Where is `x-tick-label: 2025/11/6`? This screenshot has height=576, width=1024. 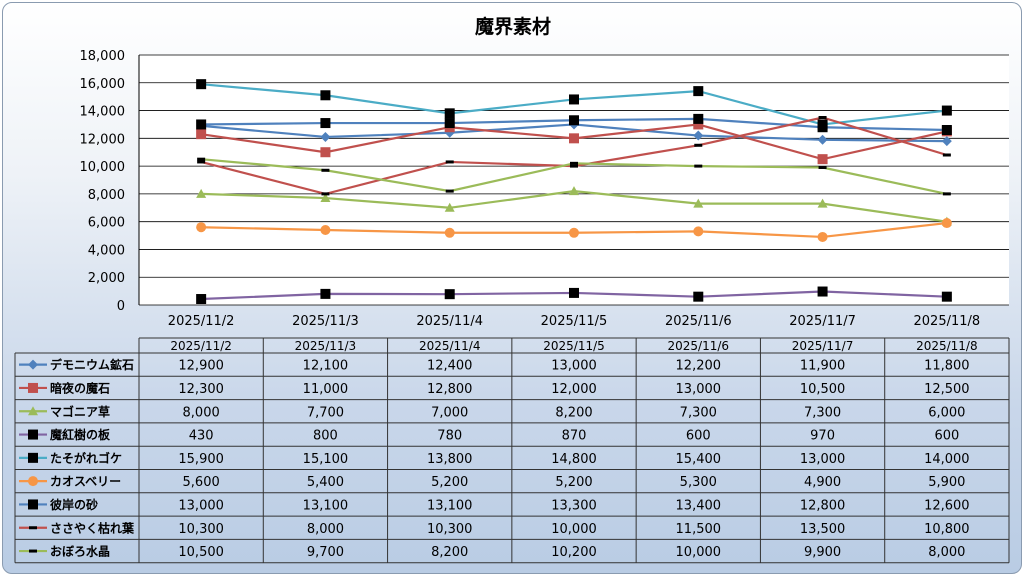
x-tick-label: 2025/11/6 is located at coordinates (698, 321).